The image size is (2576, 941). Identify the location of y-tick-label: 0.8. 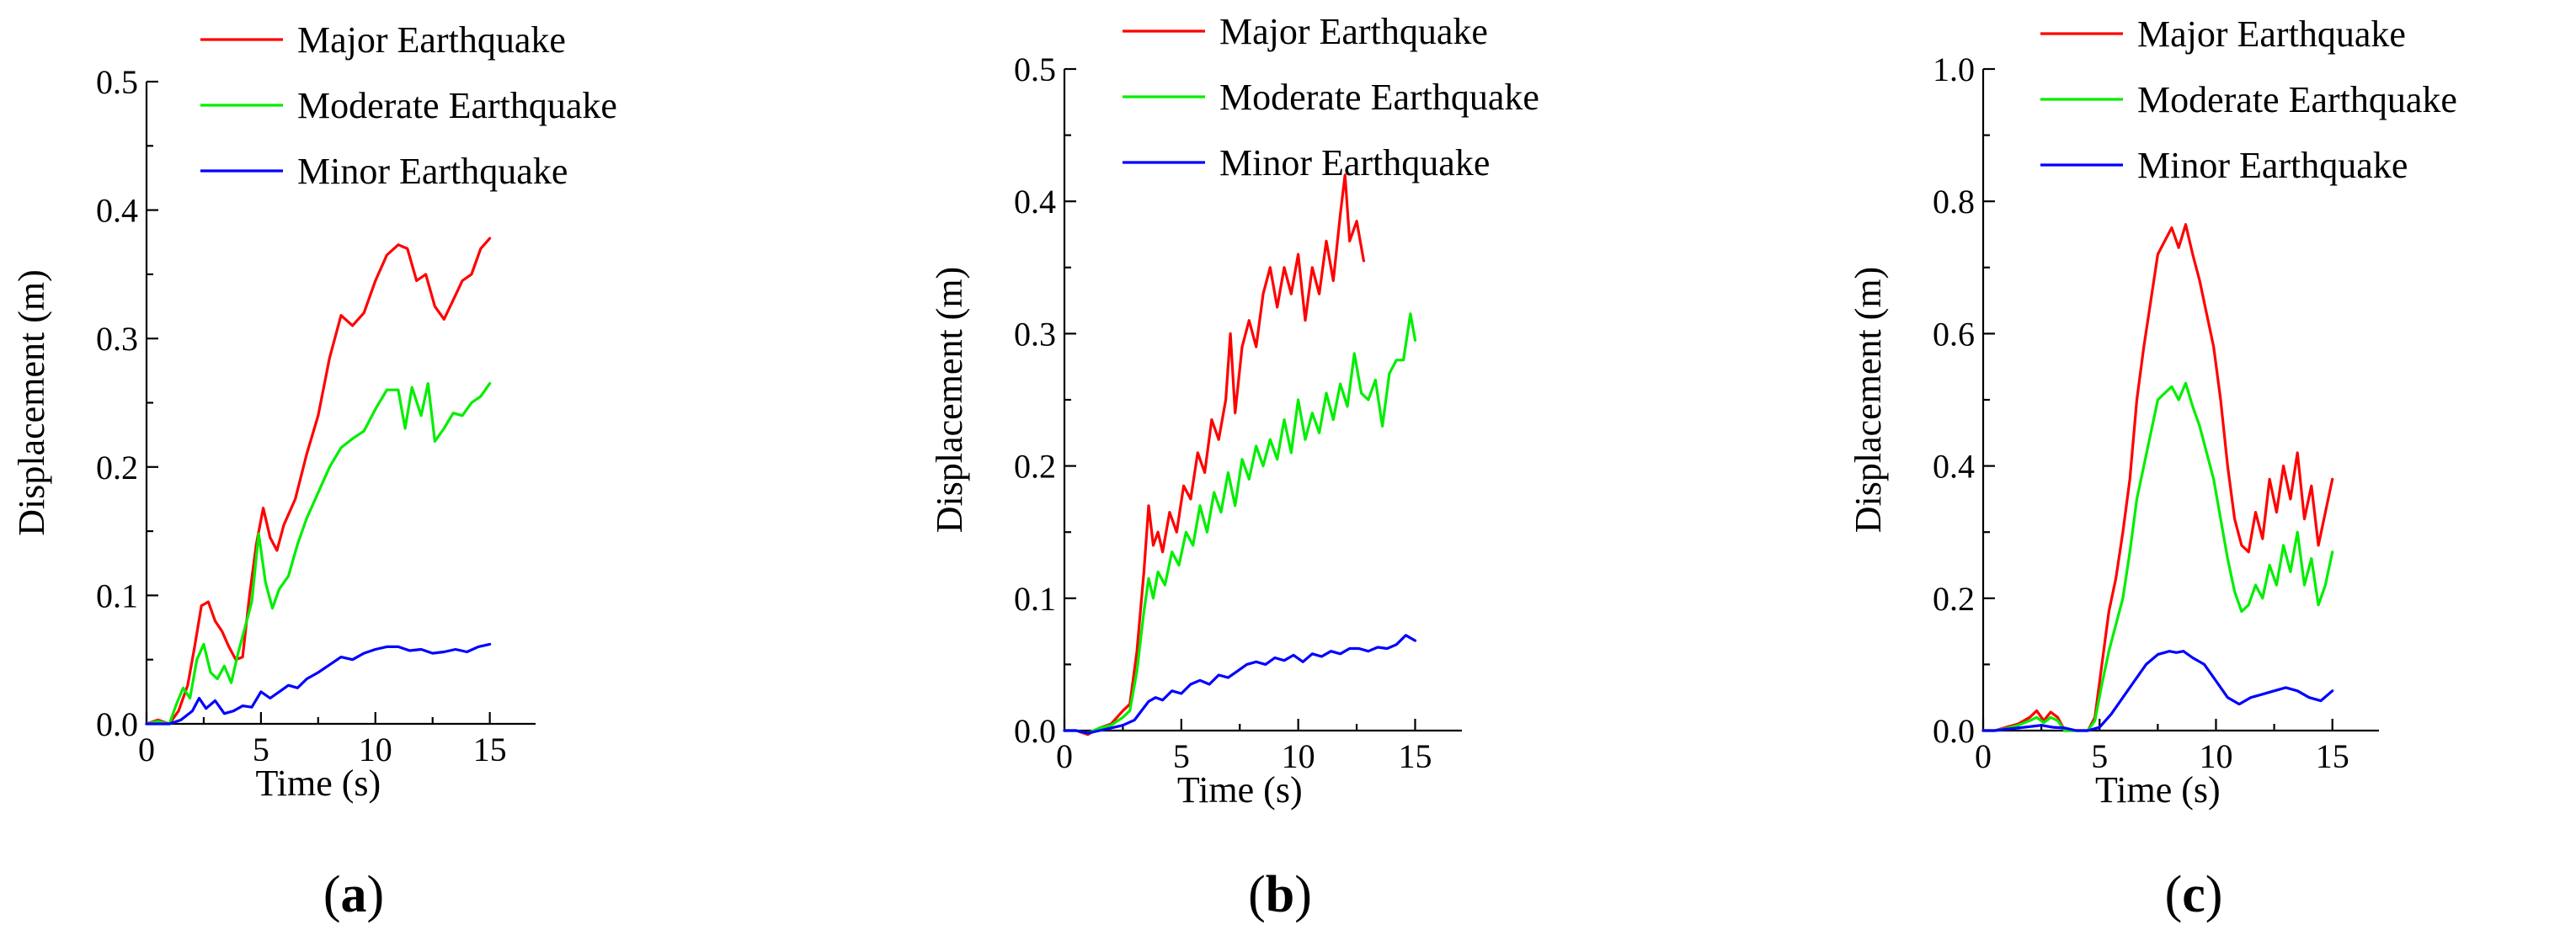
(1954, 202).